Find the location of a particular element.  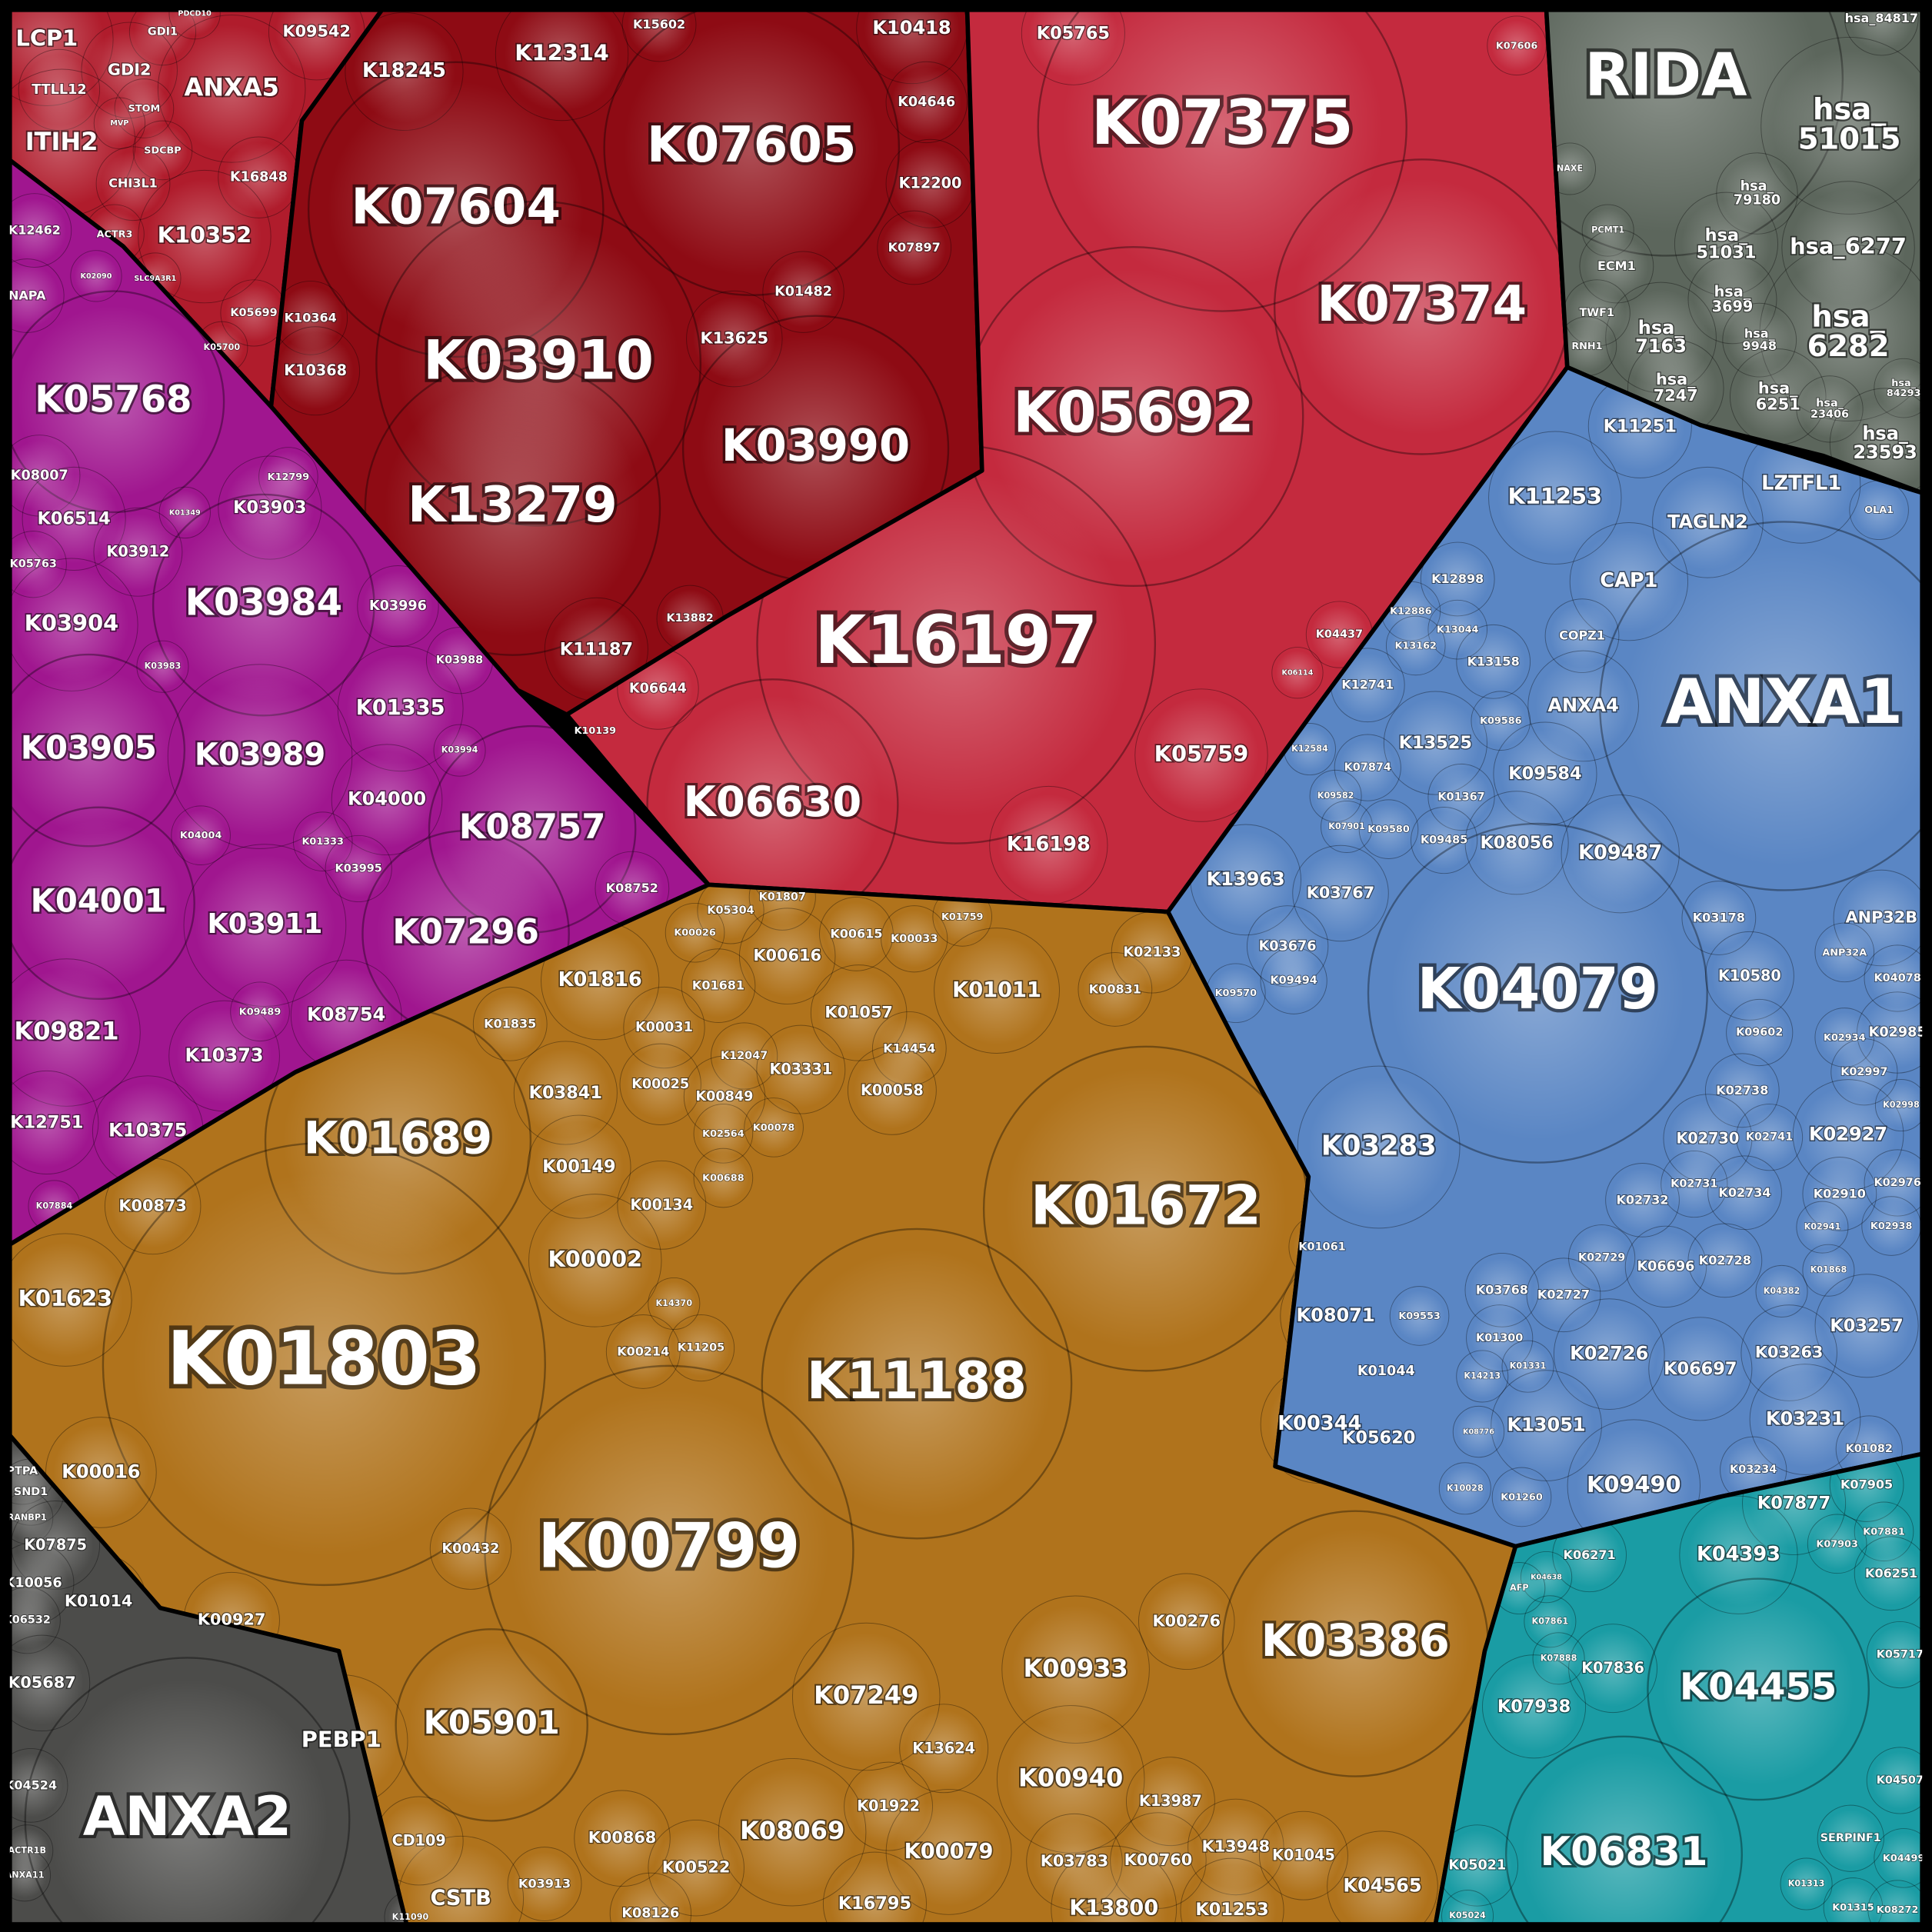

label-line: K09542 is located at coordinates (316, 31).